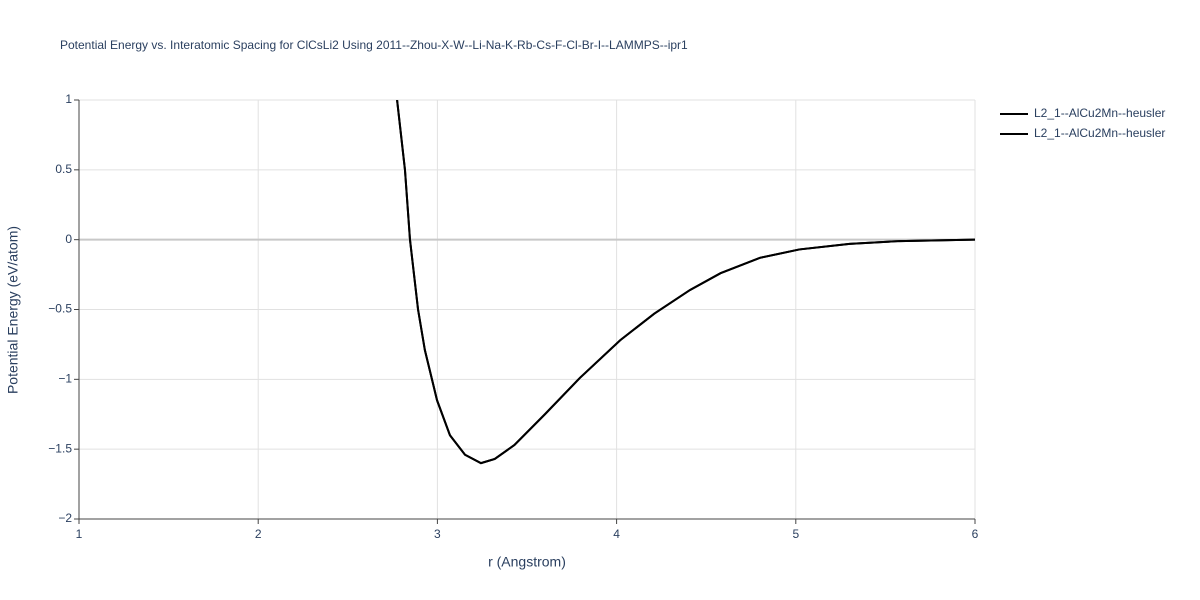 The image size is (1200, 600). What do you see at coordinates (65, 518) in the screenshot?
I see `y-tick-label: −2` at bounding box center [65, 518].